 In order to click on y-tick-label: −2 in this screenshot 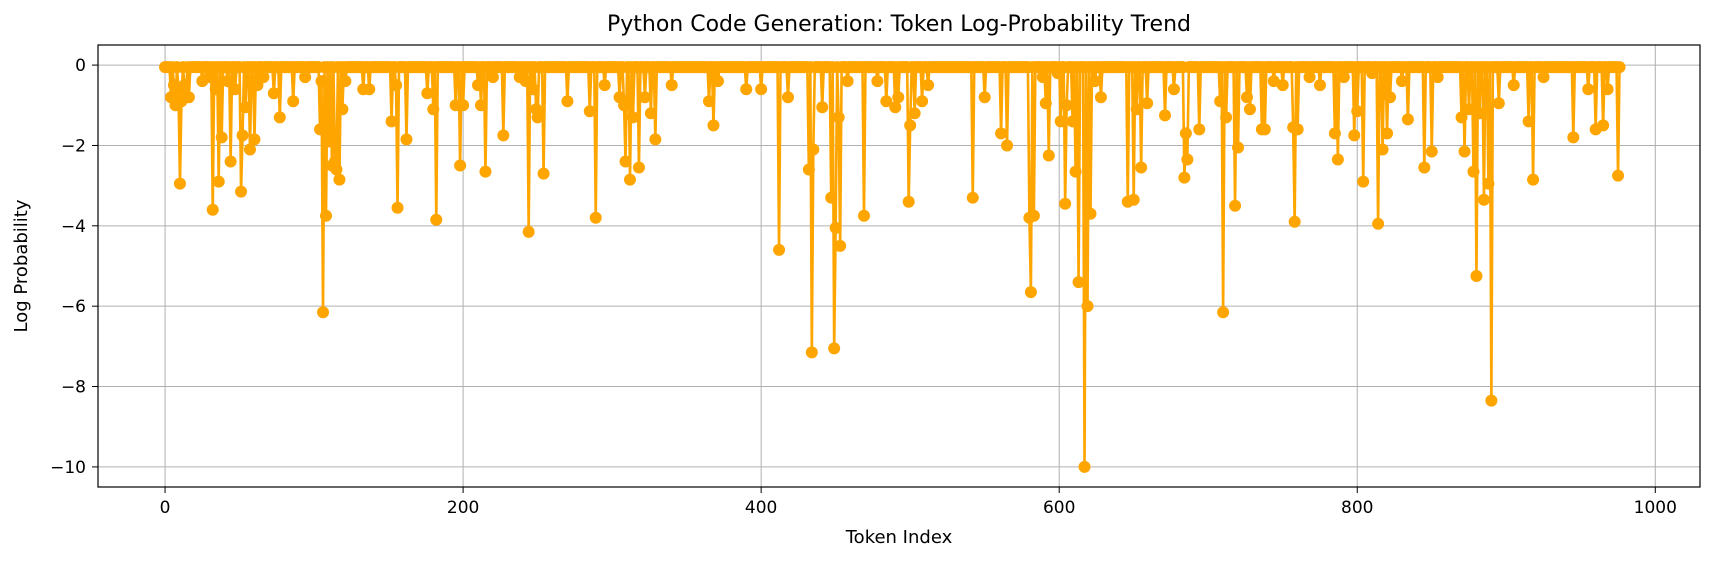, I will do `click(73, 146)`.